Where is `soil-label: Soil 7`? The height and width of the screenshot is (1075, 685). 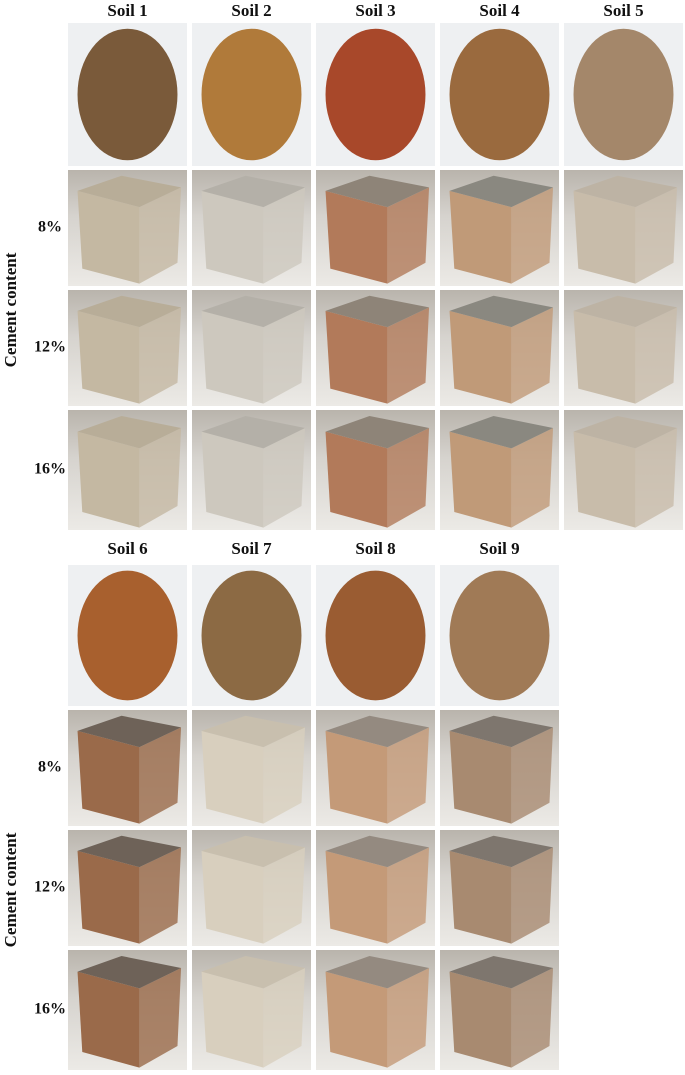 soil-label: Soil 7 is located at coordinates (251, 548).